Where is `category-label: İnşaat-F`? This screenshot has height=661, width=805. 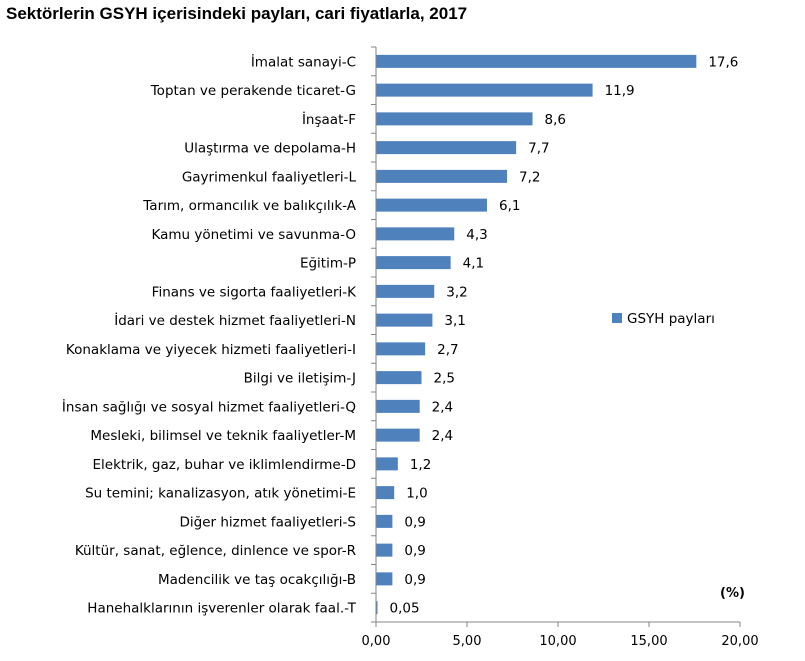 category-label: İnşaat-F is located at coordinates (329, 119).